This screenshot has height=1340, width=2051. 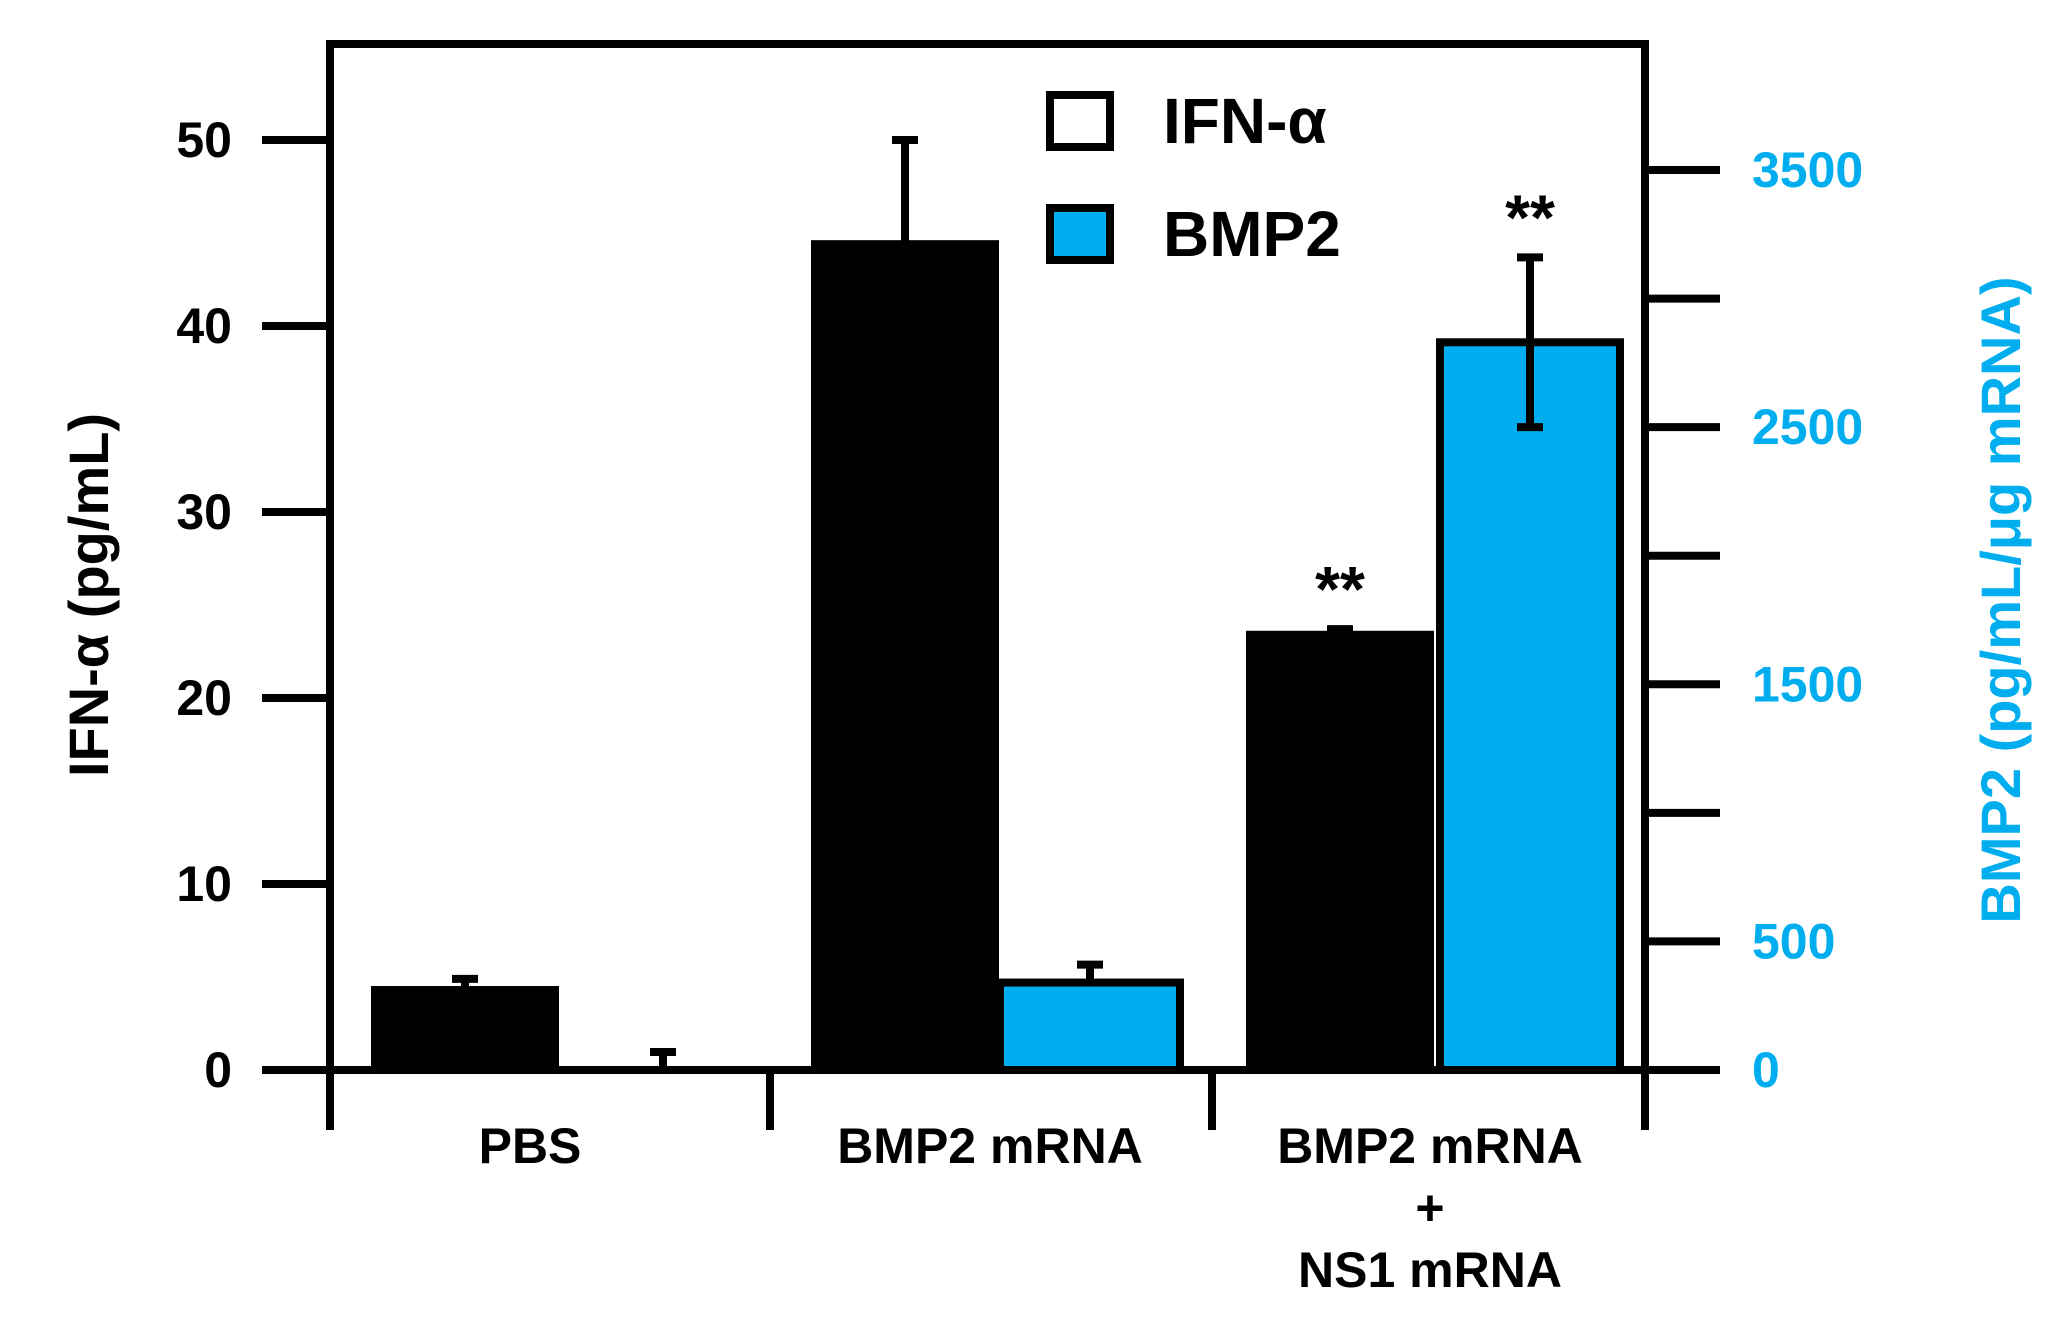 I want to click on y-tick-label-right: 2500, so click(x=1807, y=427).